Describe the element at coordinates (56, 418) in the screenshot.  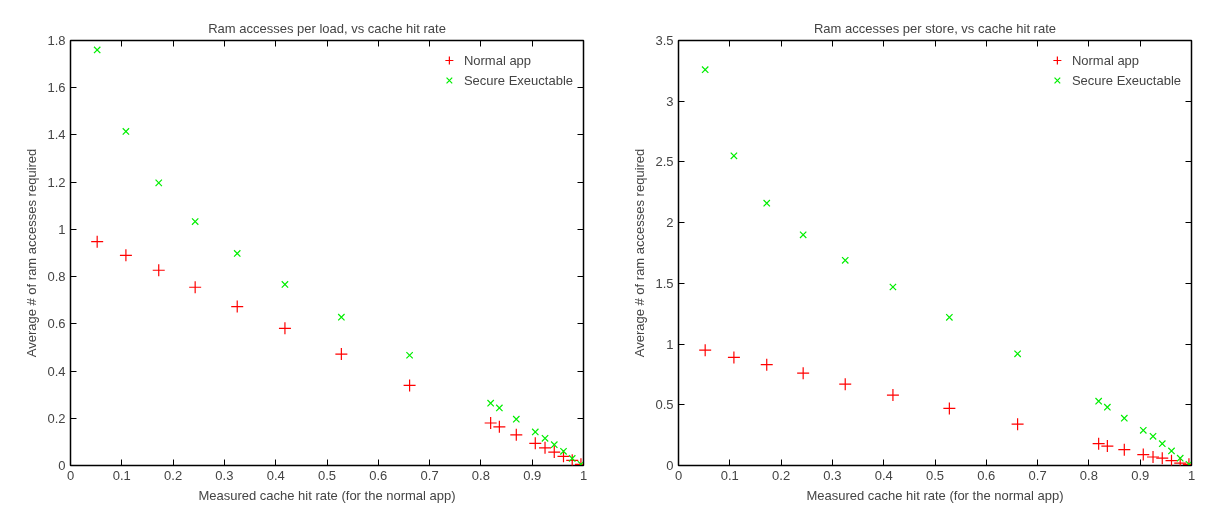
I see `y-tick-label: 0.2` at that location.